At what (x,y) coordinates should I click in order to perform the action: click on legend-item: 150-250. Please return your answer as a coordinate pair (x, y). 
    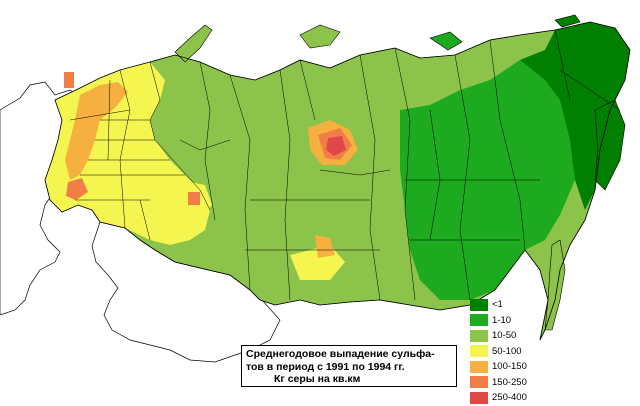
    Looking at the image, I should click on (510, 383).